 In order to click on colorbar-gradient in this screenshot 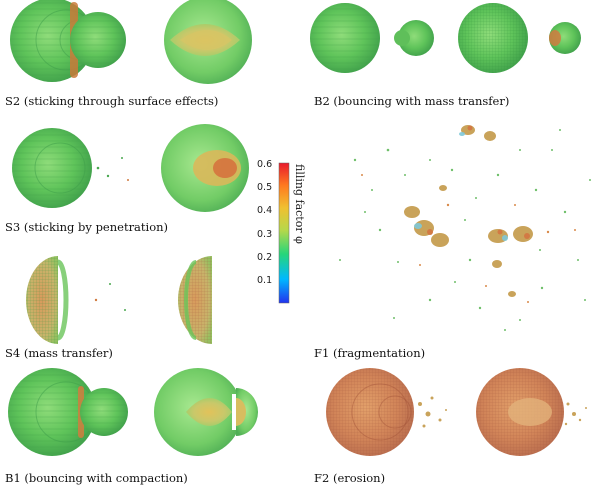, I will do `click(284, 233)`.